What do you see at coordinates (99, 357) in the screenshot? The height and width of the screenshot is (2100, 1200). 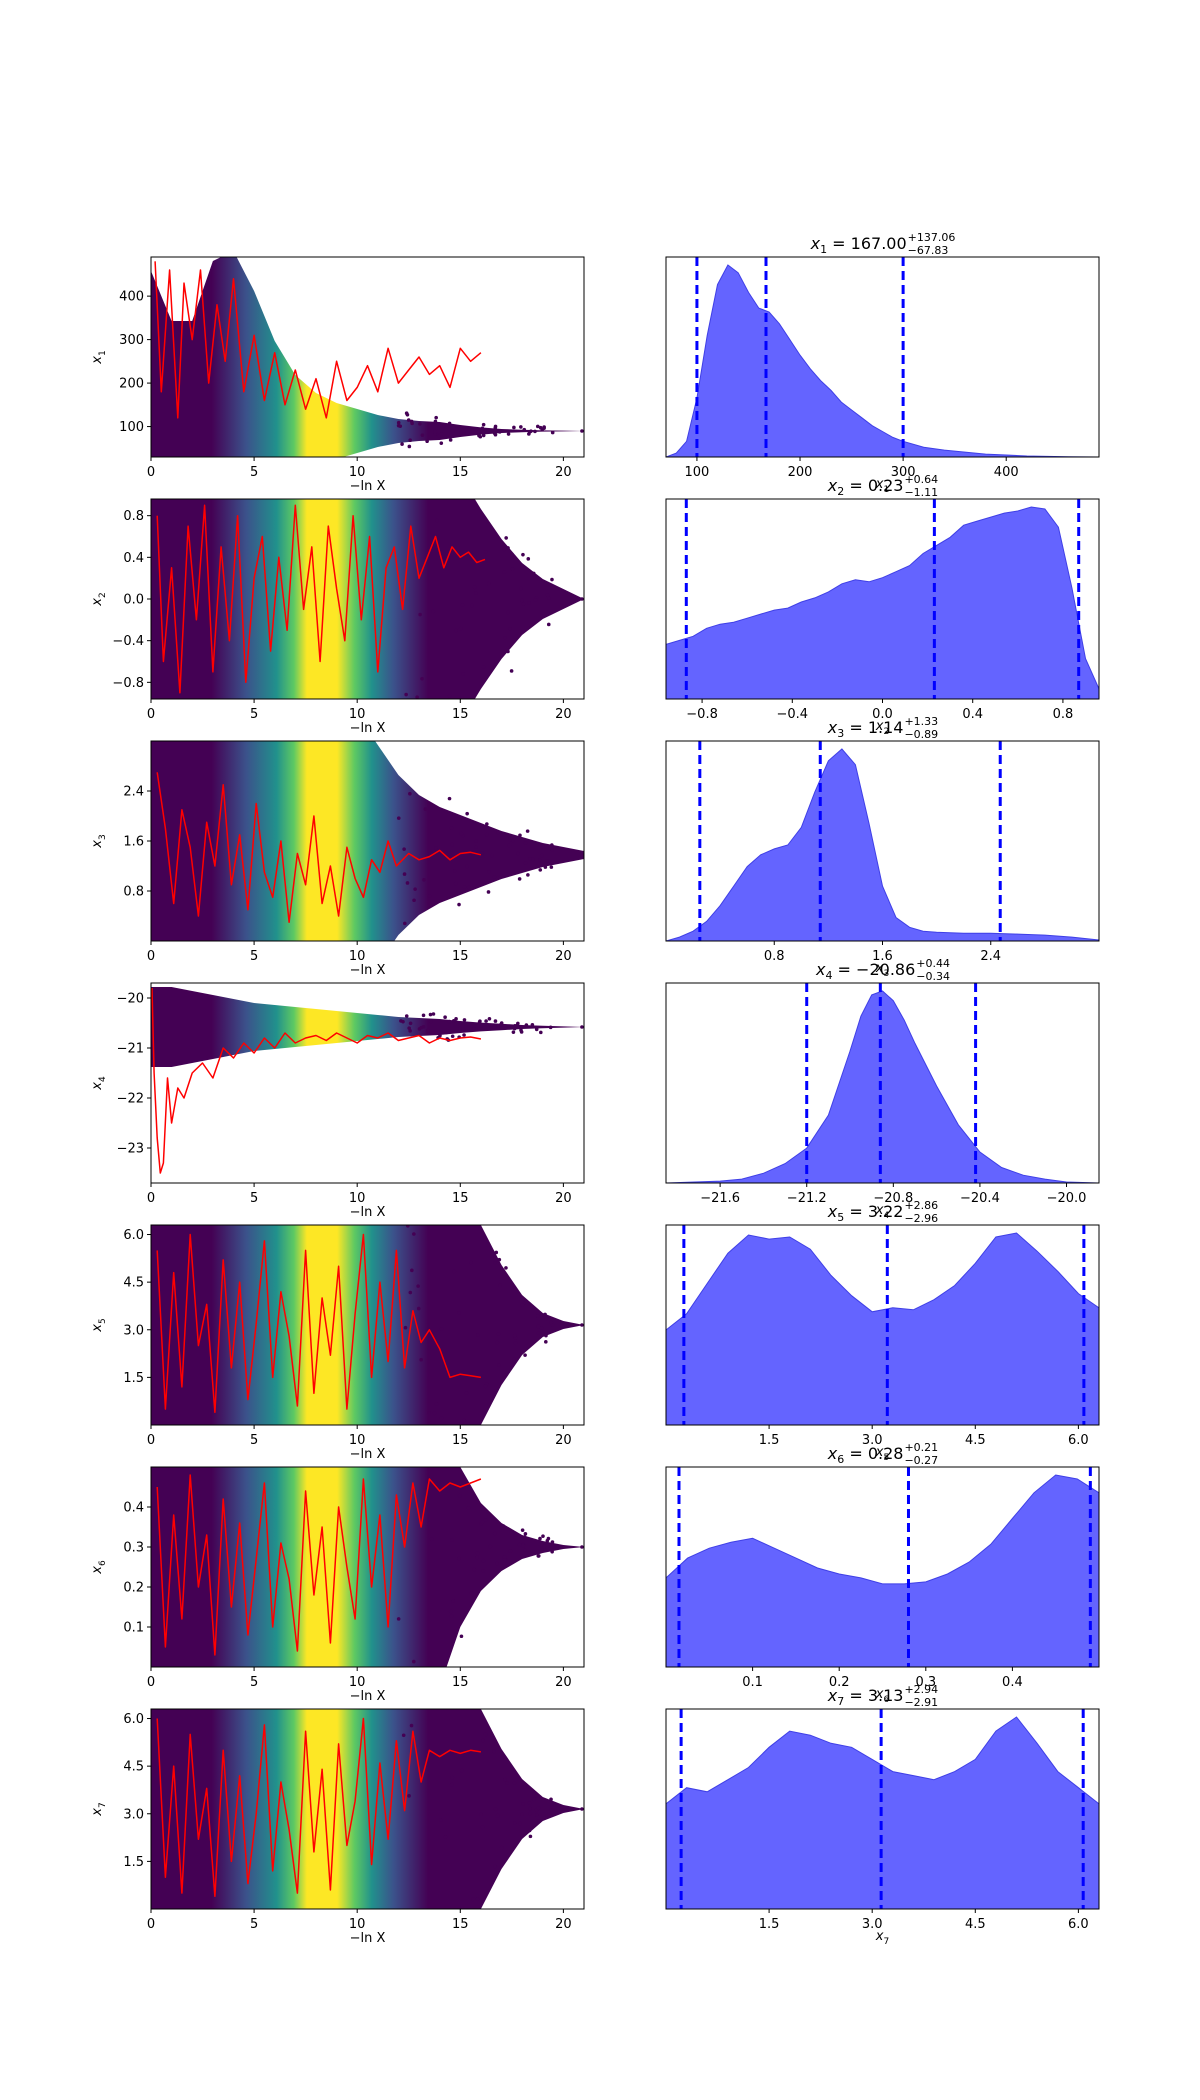 I see `trace-panel-1-ylabel: x1` at bounding box center [99, 357].